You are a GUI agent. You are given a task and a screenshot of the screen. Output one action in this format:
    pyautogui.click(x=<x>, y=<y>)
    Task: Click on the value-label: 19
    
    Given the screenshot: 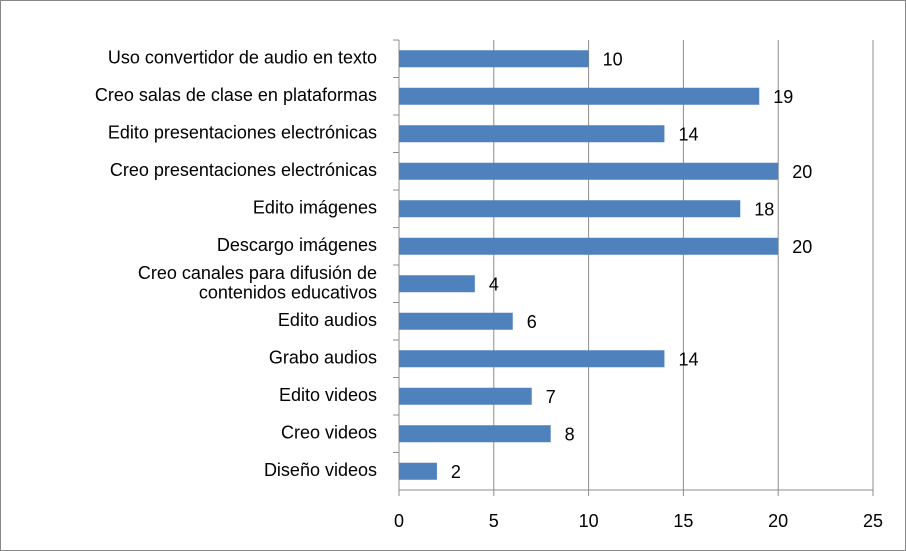 What is the action you would take?
    pyautogui.click(x=783, y=97)
    